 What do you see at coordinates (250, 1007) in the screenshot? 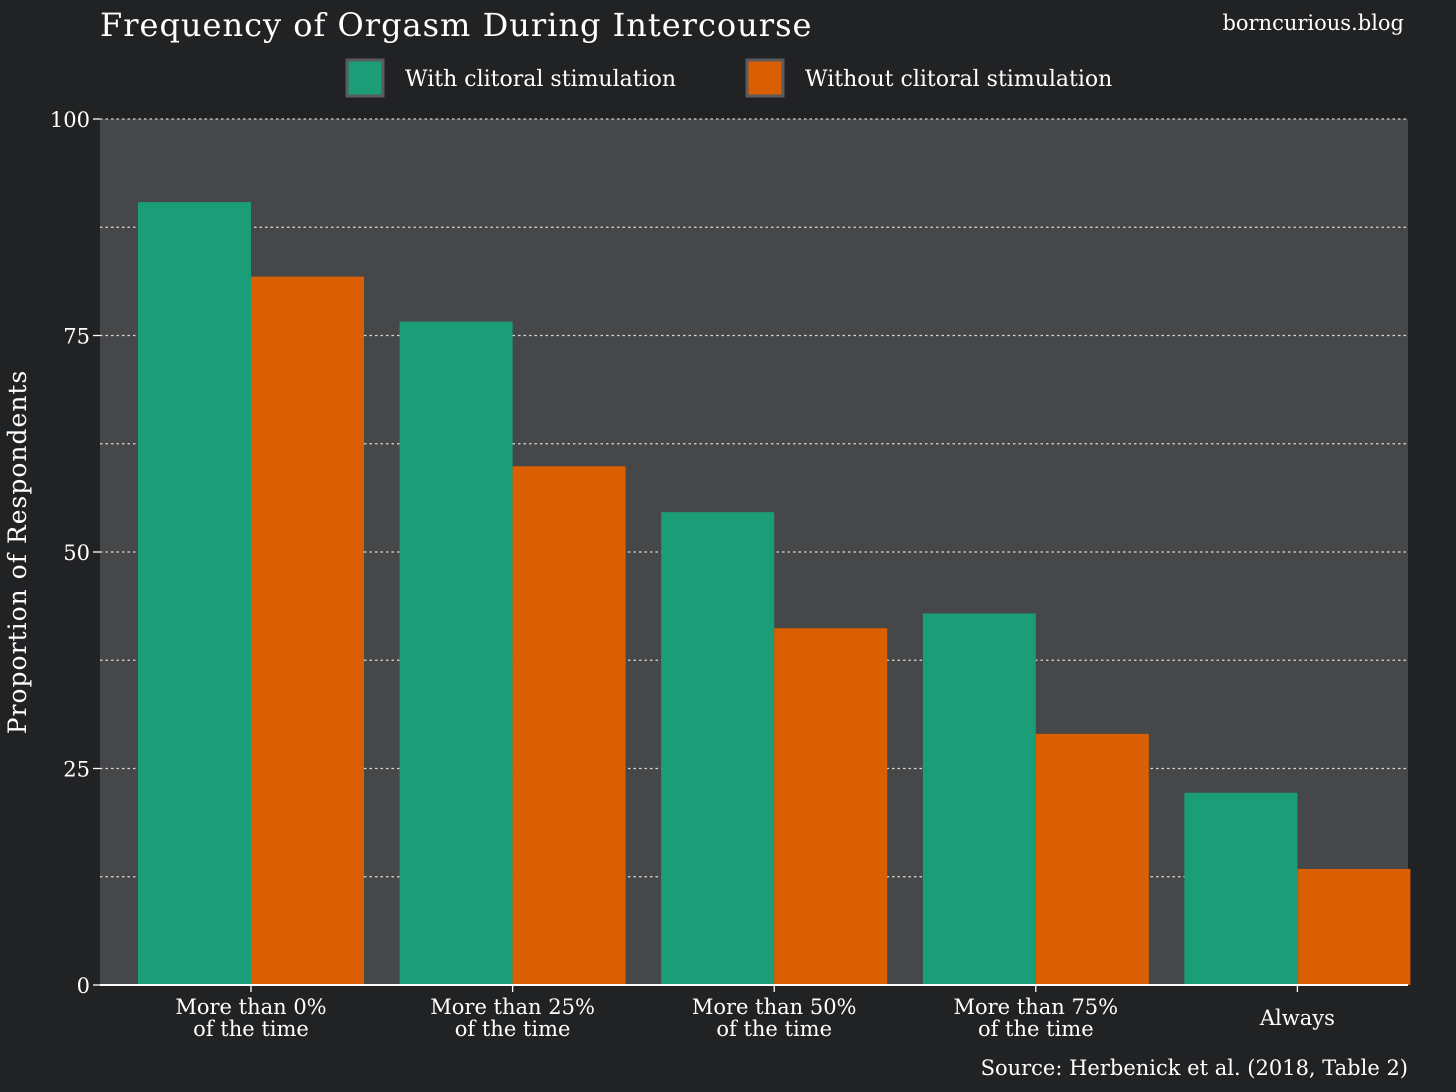
I see `x-tick-label: More than 0%` at bounding box center [250, 1007].